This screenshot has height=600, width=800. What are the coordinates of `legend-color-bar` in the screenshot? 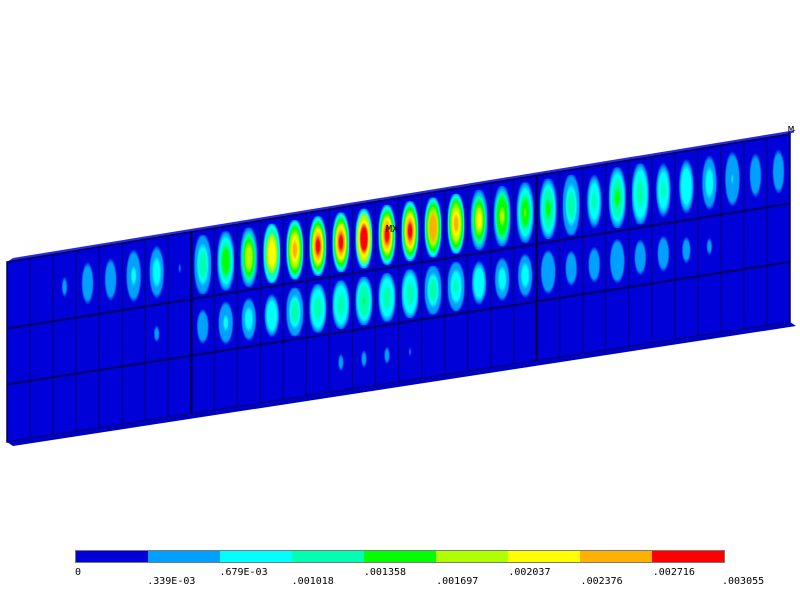 It's located at (400, 556).